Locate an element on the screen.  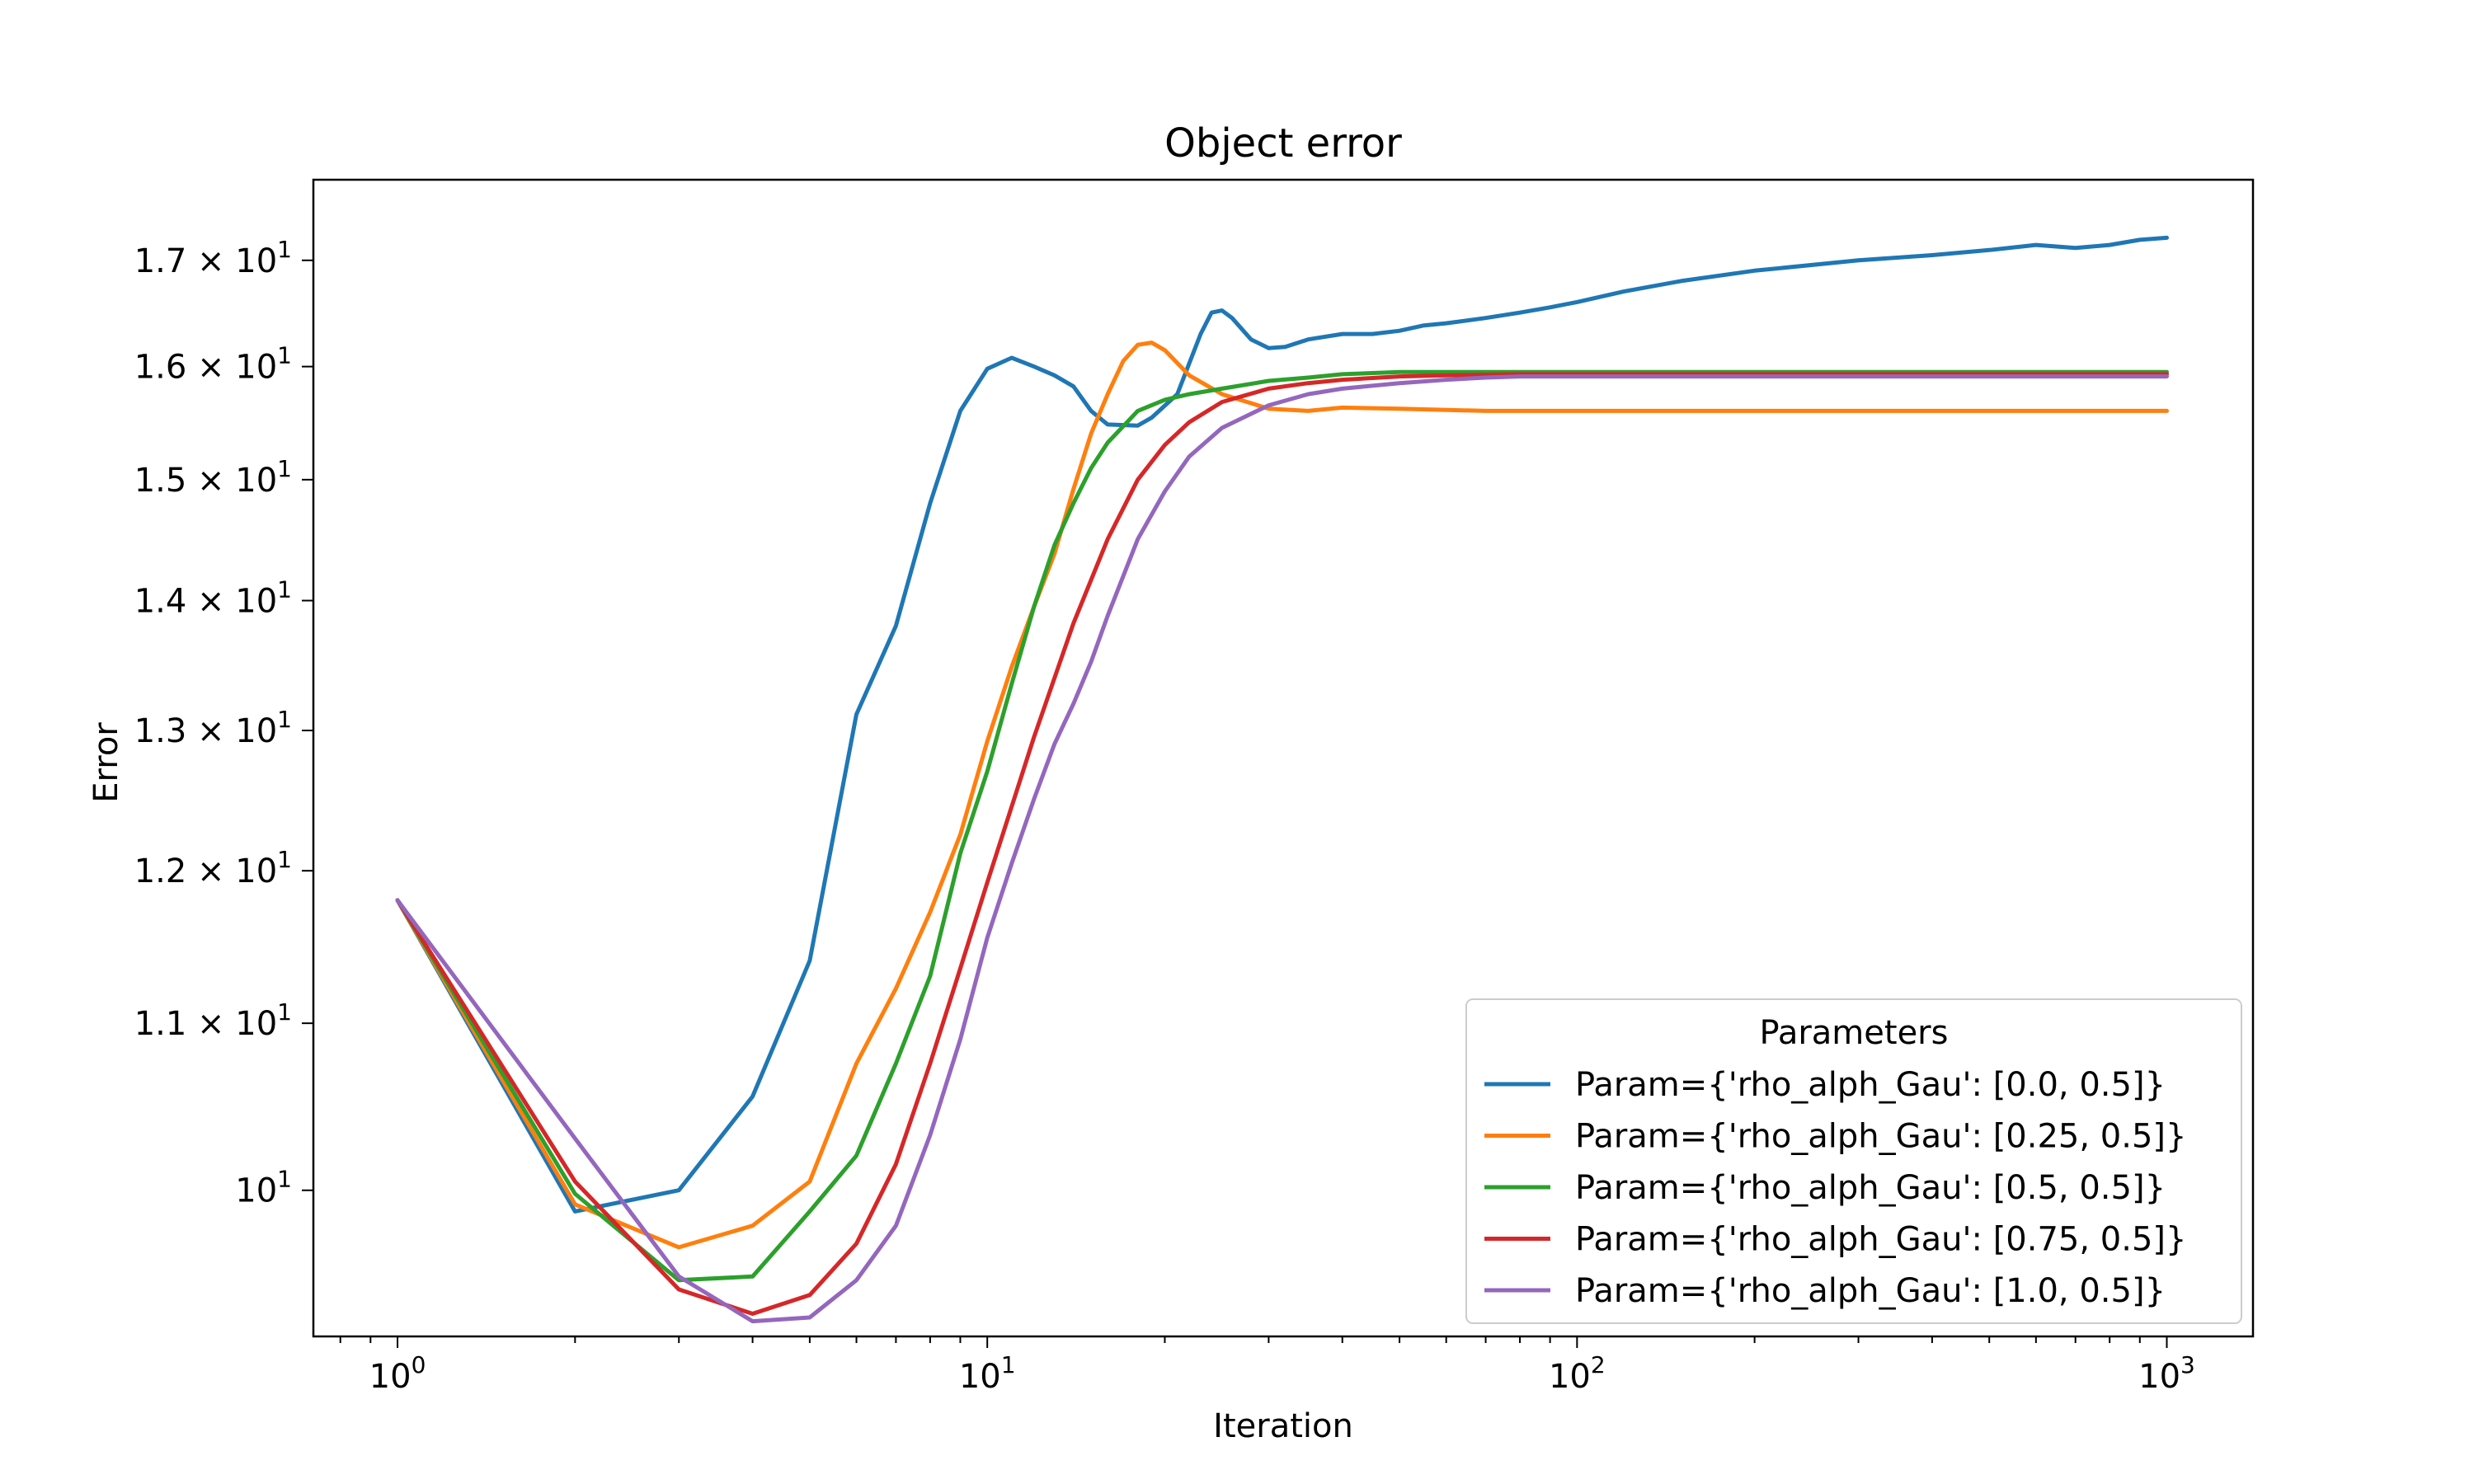
legend-label-2: Param={'rho_alph_Gau': [0.5, 0.5]} is located at coordinates (1870, 1188).